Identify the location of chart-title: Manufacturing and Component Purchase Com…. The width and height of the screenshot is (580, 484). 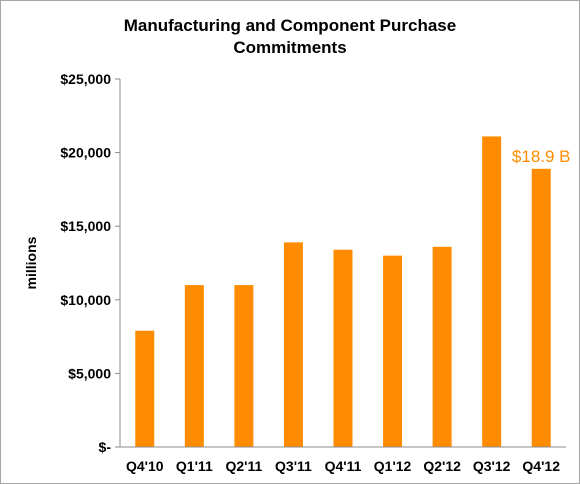
(290, 37).